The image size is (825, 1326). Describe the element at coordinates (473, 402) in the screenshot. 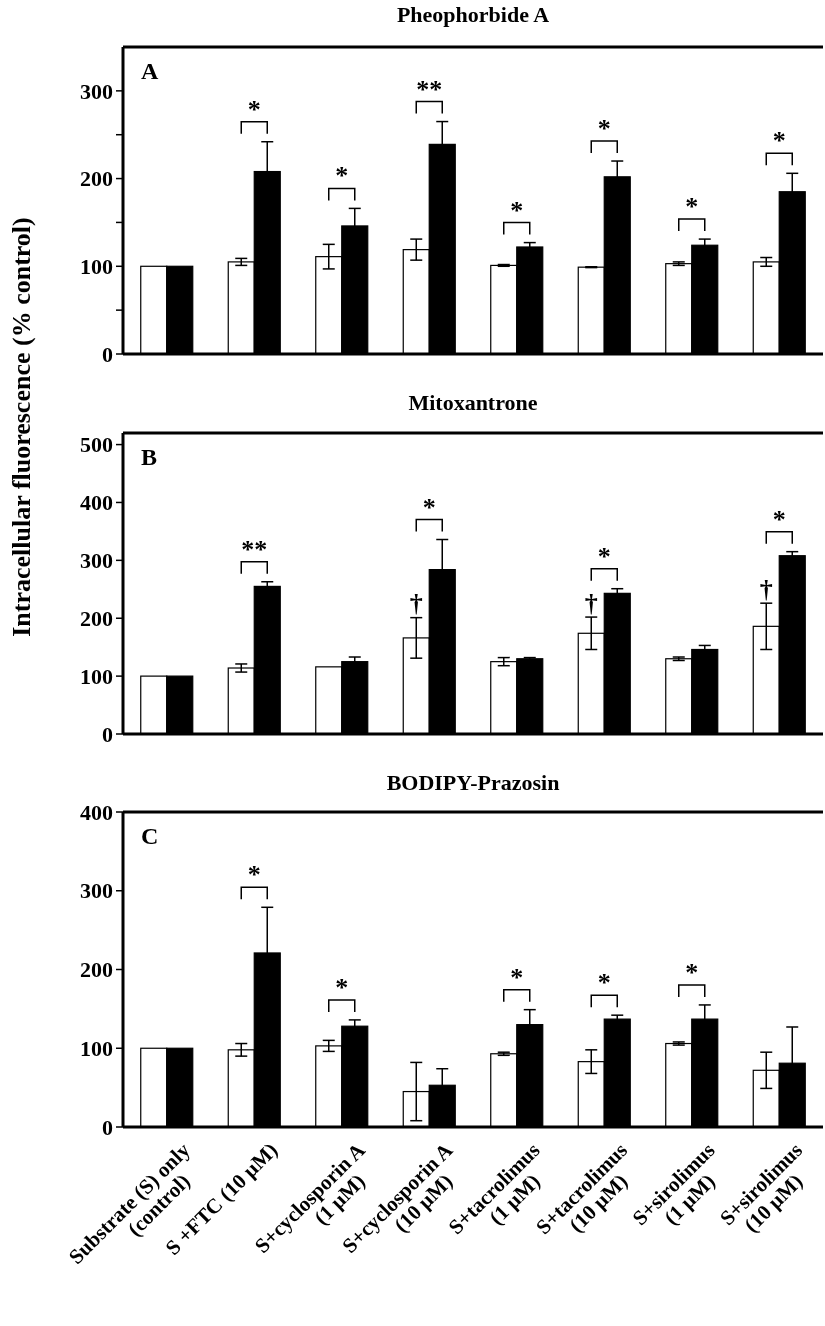

I see `chart-title: Mitoxantrone` at that location.